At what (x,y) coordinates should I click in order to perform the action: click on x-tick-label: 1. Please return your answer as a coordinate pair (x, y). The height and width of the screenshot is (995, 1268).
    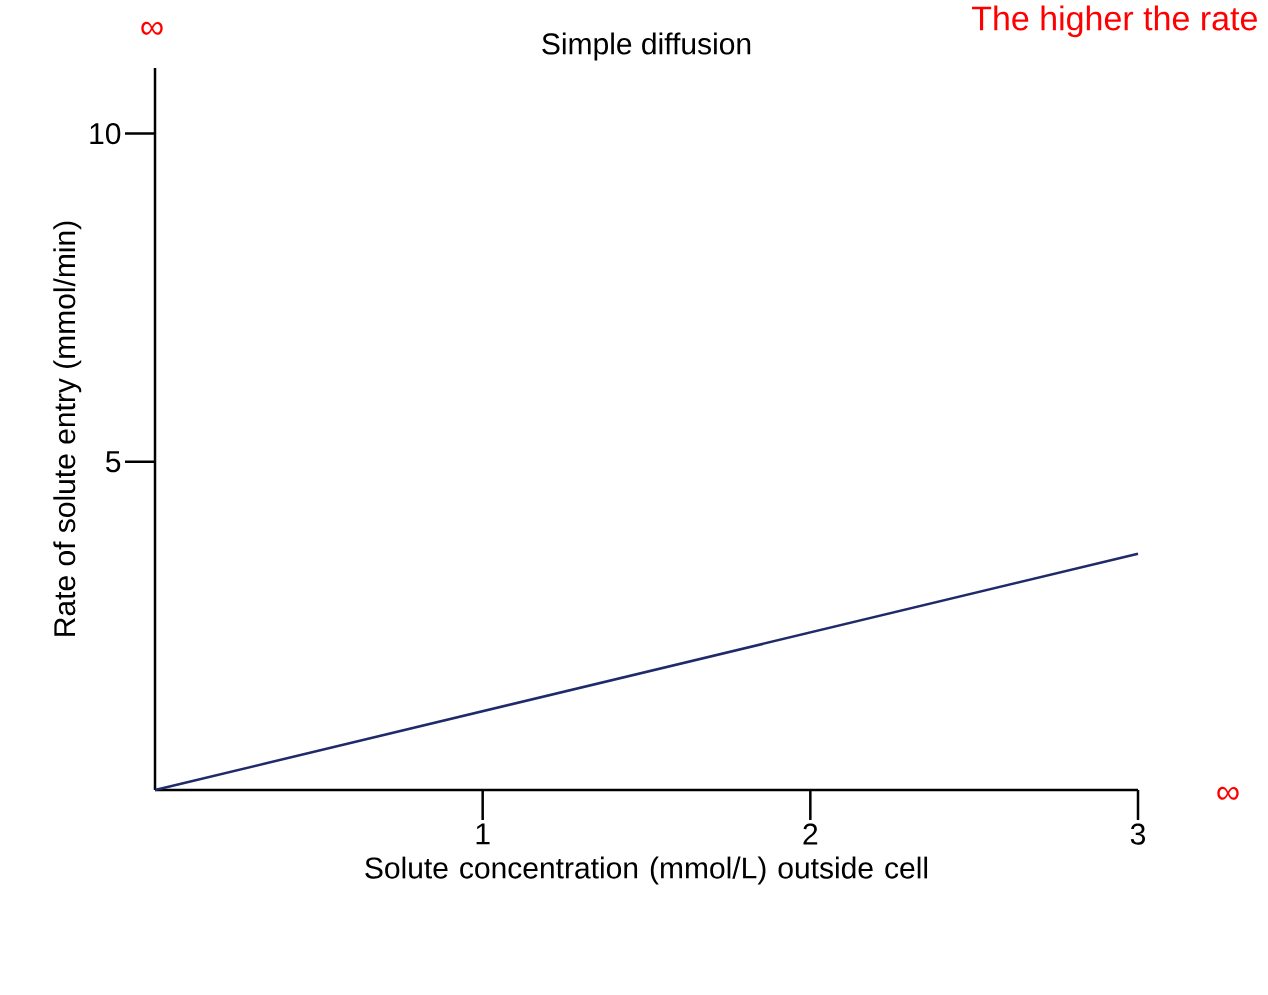
    Looking at the image, I should click on (483, 834).